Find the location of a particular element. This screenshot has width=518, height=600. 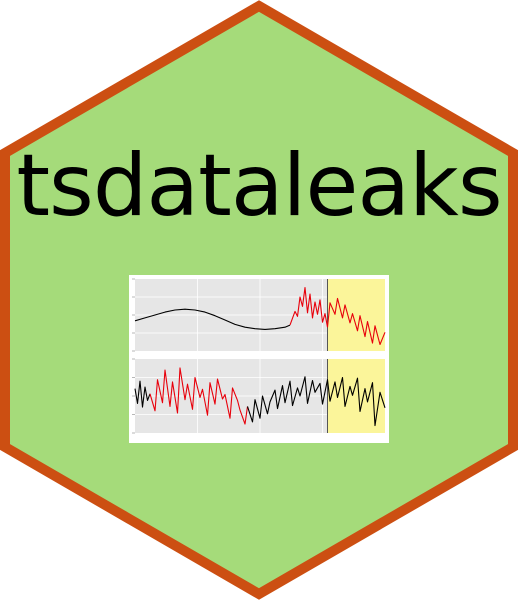

chart-panel-bottom is located at coordinates (259, 396).